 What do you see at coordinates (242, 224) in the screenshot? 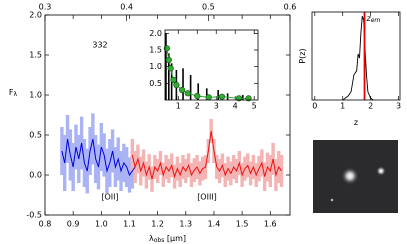
I see `x-tick-label: 1.5` at bounding box center [242, 224].